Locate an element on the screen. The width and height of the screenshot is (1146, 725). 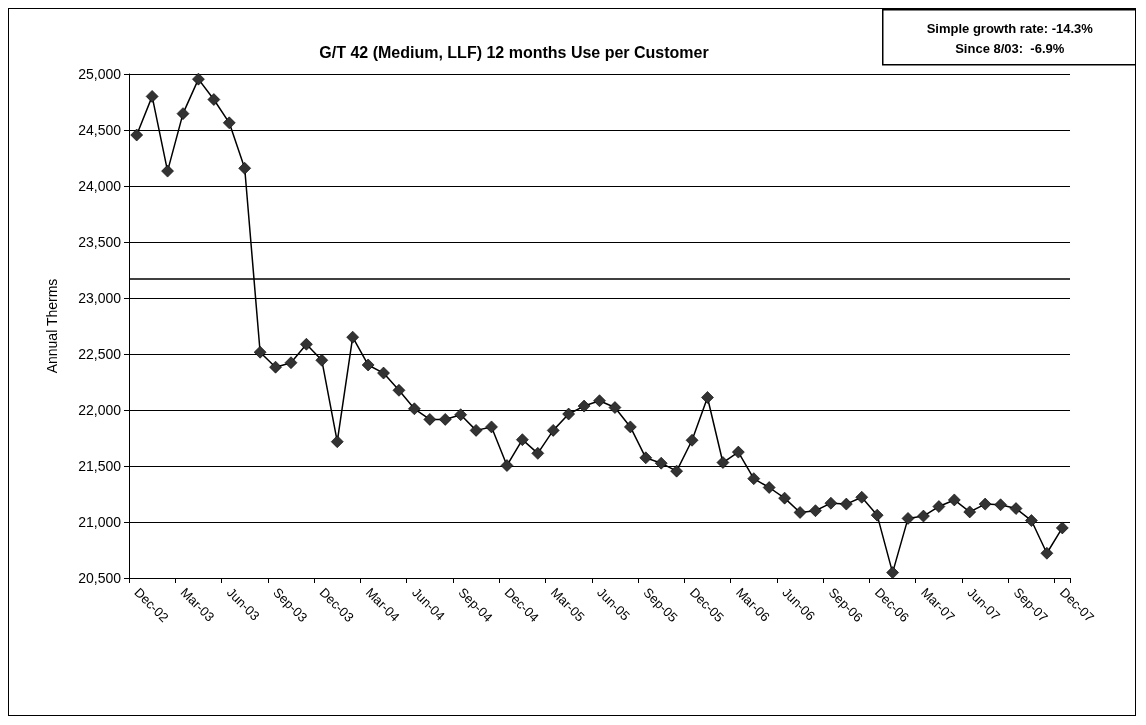
y-tick-label: 21,500 is located at coordinates (100, 466).